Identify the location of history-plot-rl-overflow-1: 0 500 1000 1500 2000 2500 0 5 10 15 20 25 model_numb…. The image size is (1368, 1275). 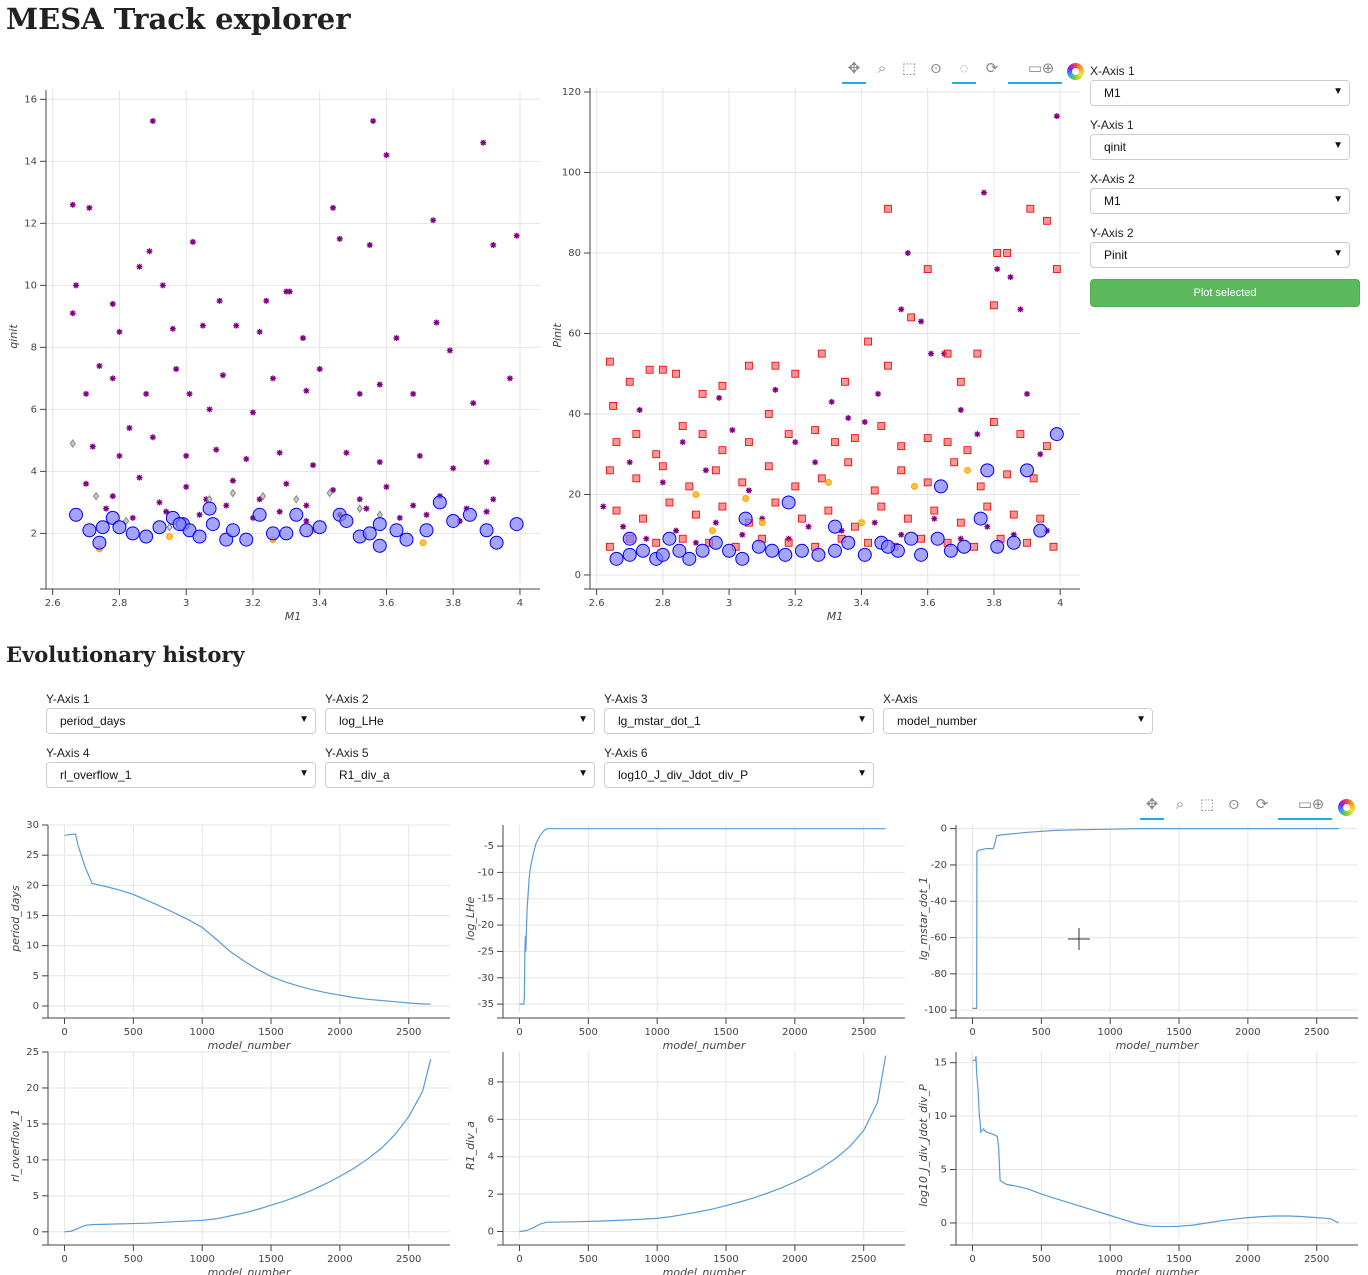
(227, 1158).